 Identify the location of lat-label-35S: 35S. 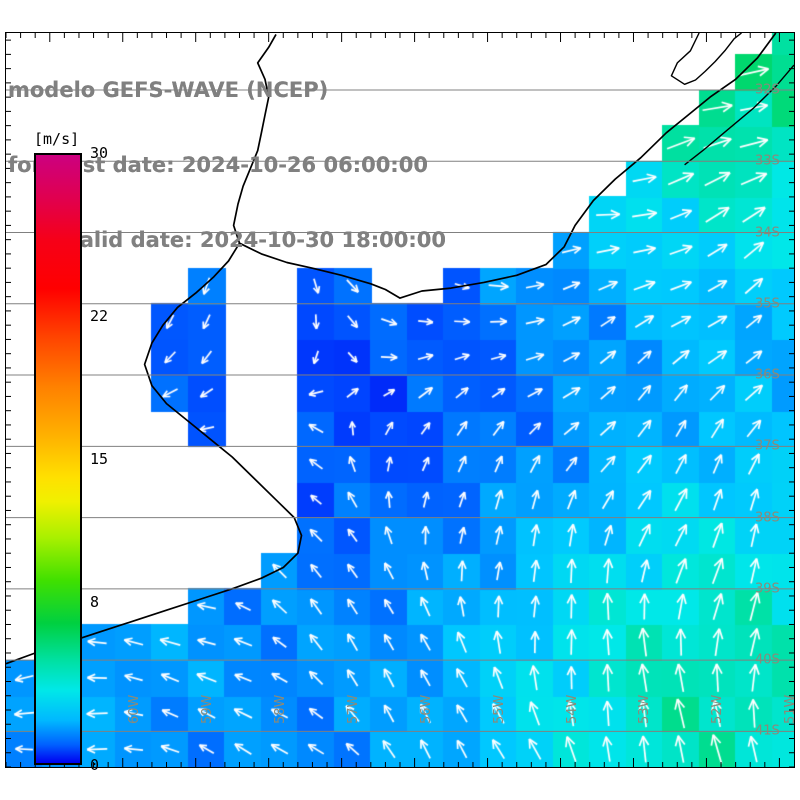
(767, 304).